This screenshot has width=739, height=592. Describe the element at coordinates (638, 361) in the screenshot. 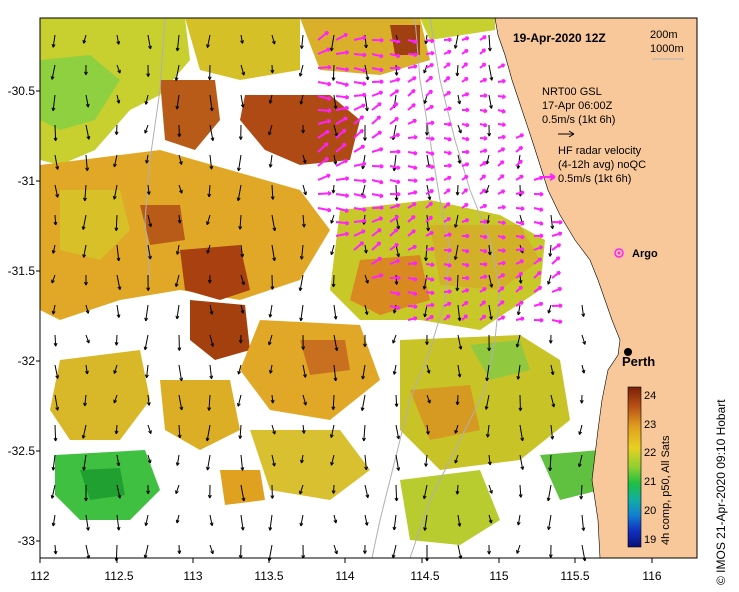

I see `perth-label: Perth` at that location.